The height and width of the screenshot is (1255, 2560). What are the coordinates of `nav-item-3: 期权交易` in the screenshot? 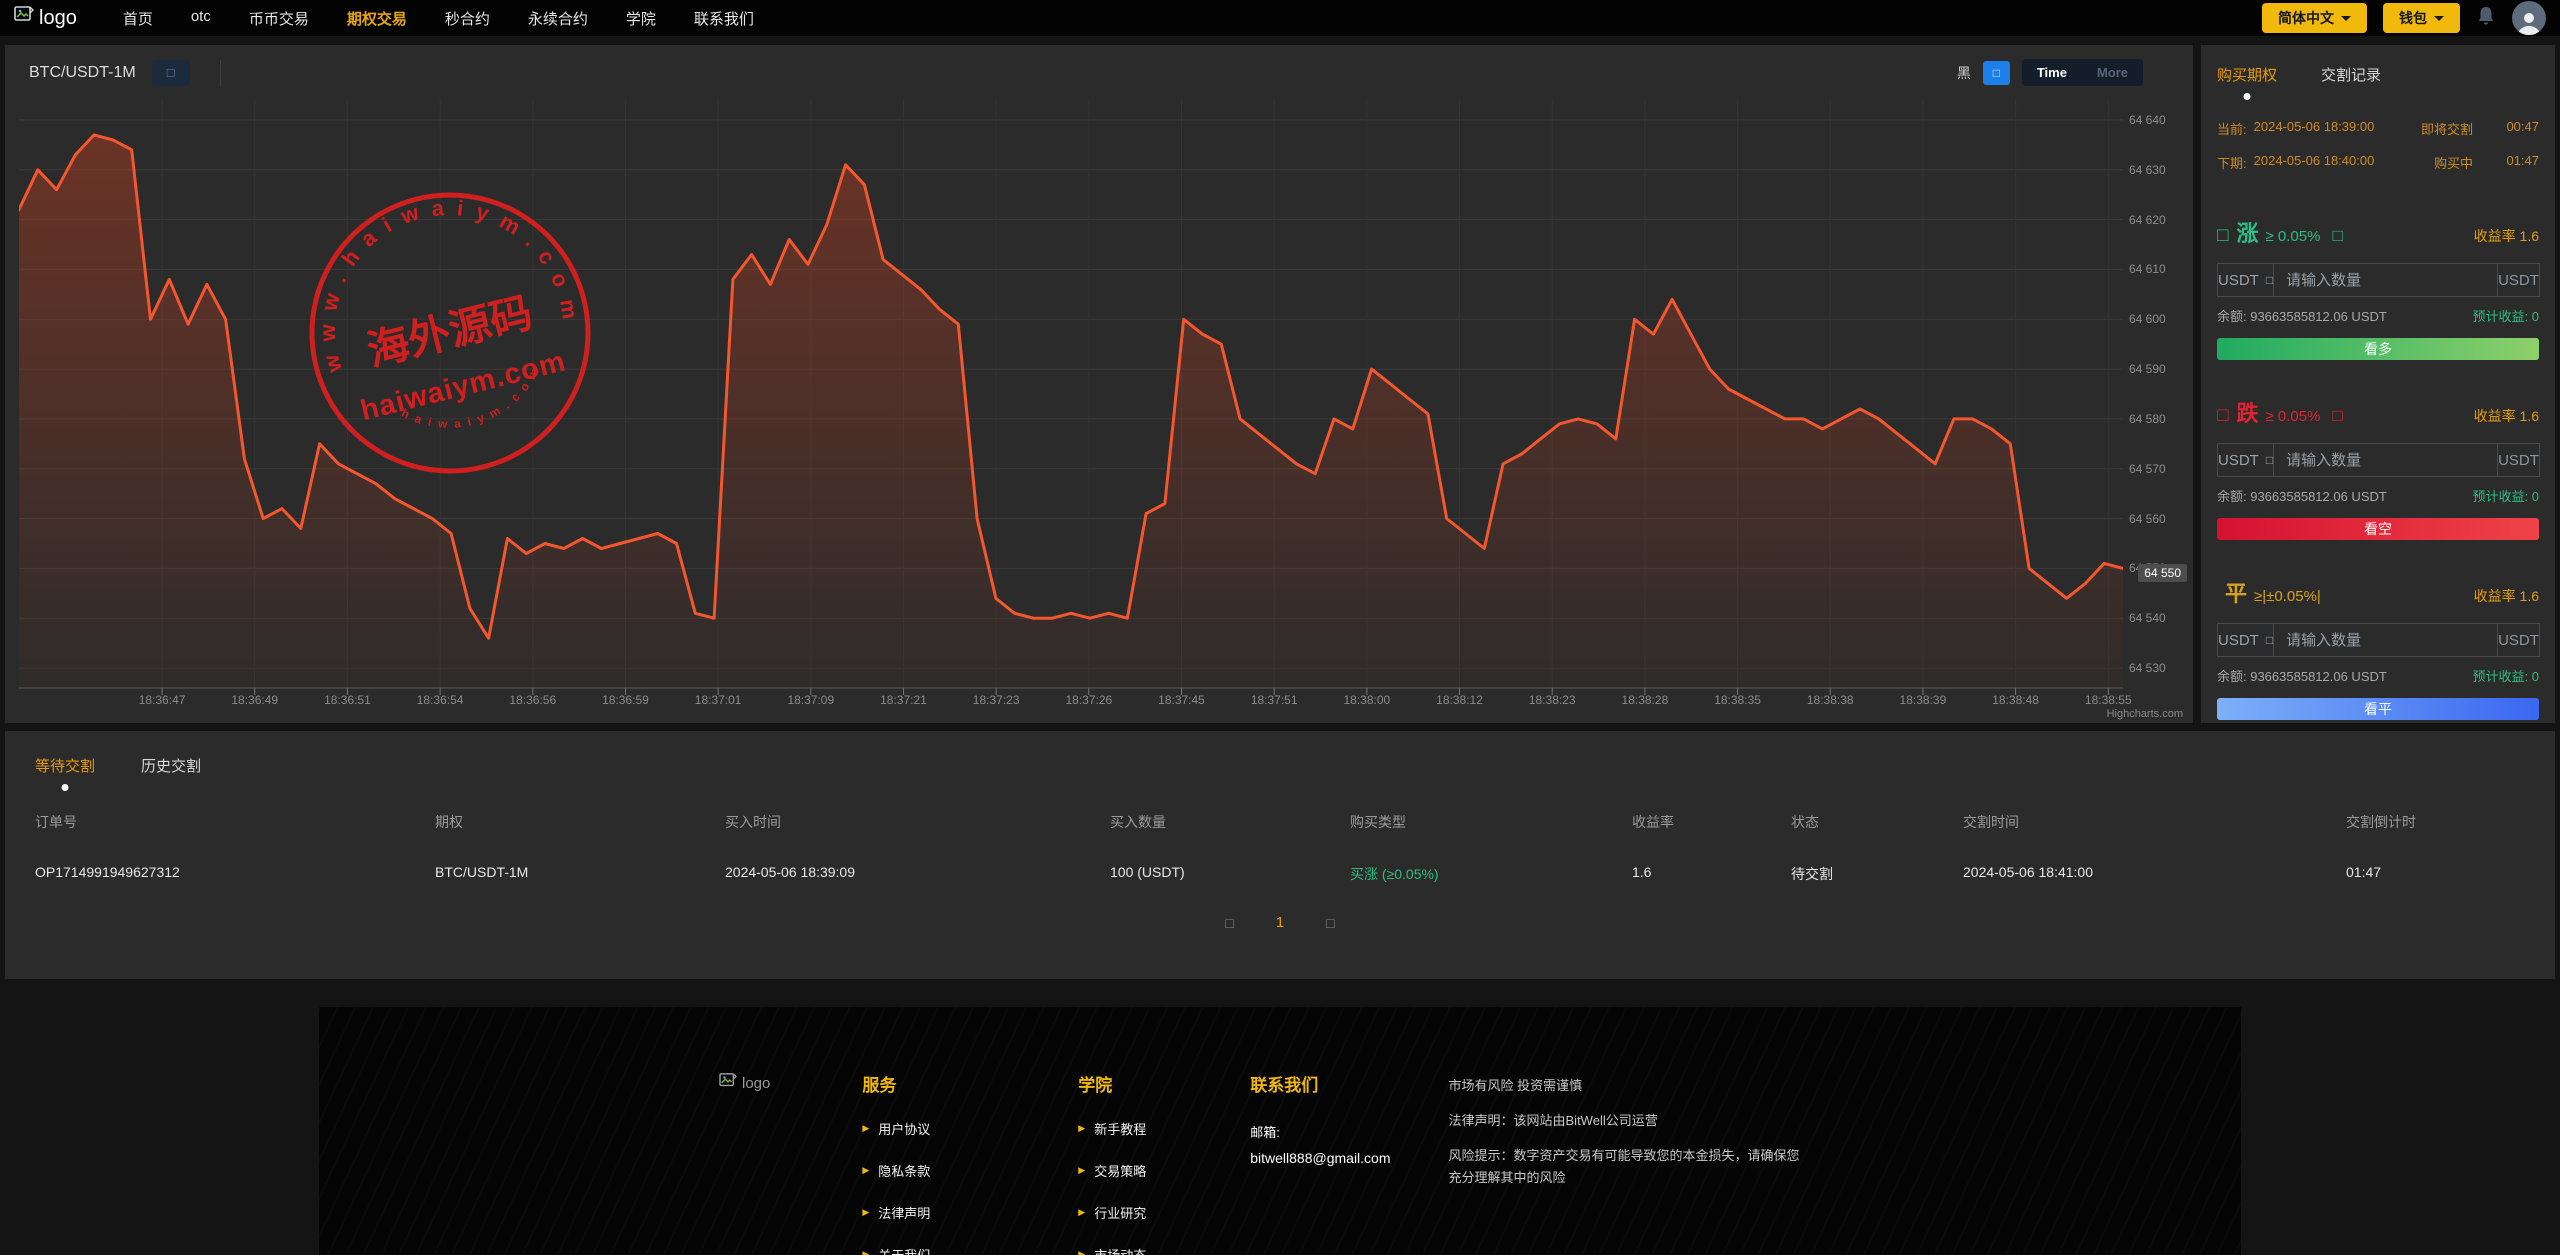 It's located at (376, 19).